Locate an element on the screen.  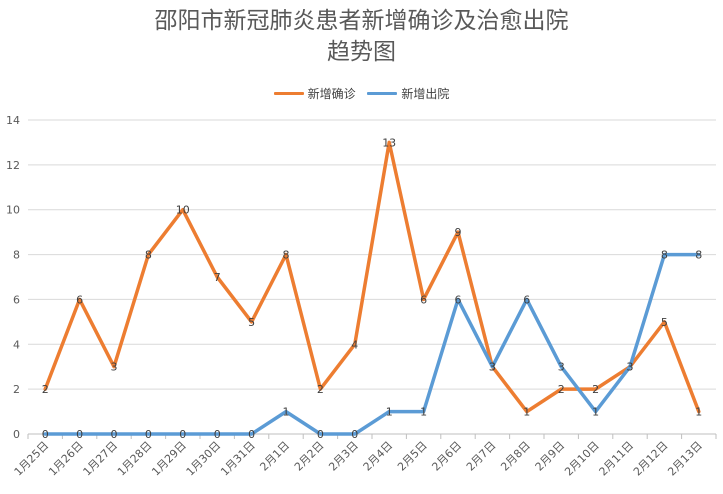
legend: 新增确诊 新增出院 is located at coordinates (361, 93).